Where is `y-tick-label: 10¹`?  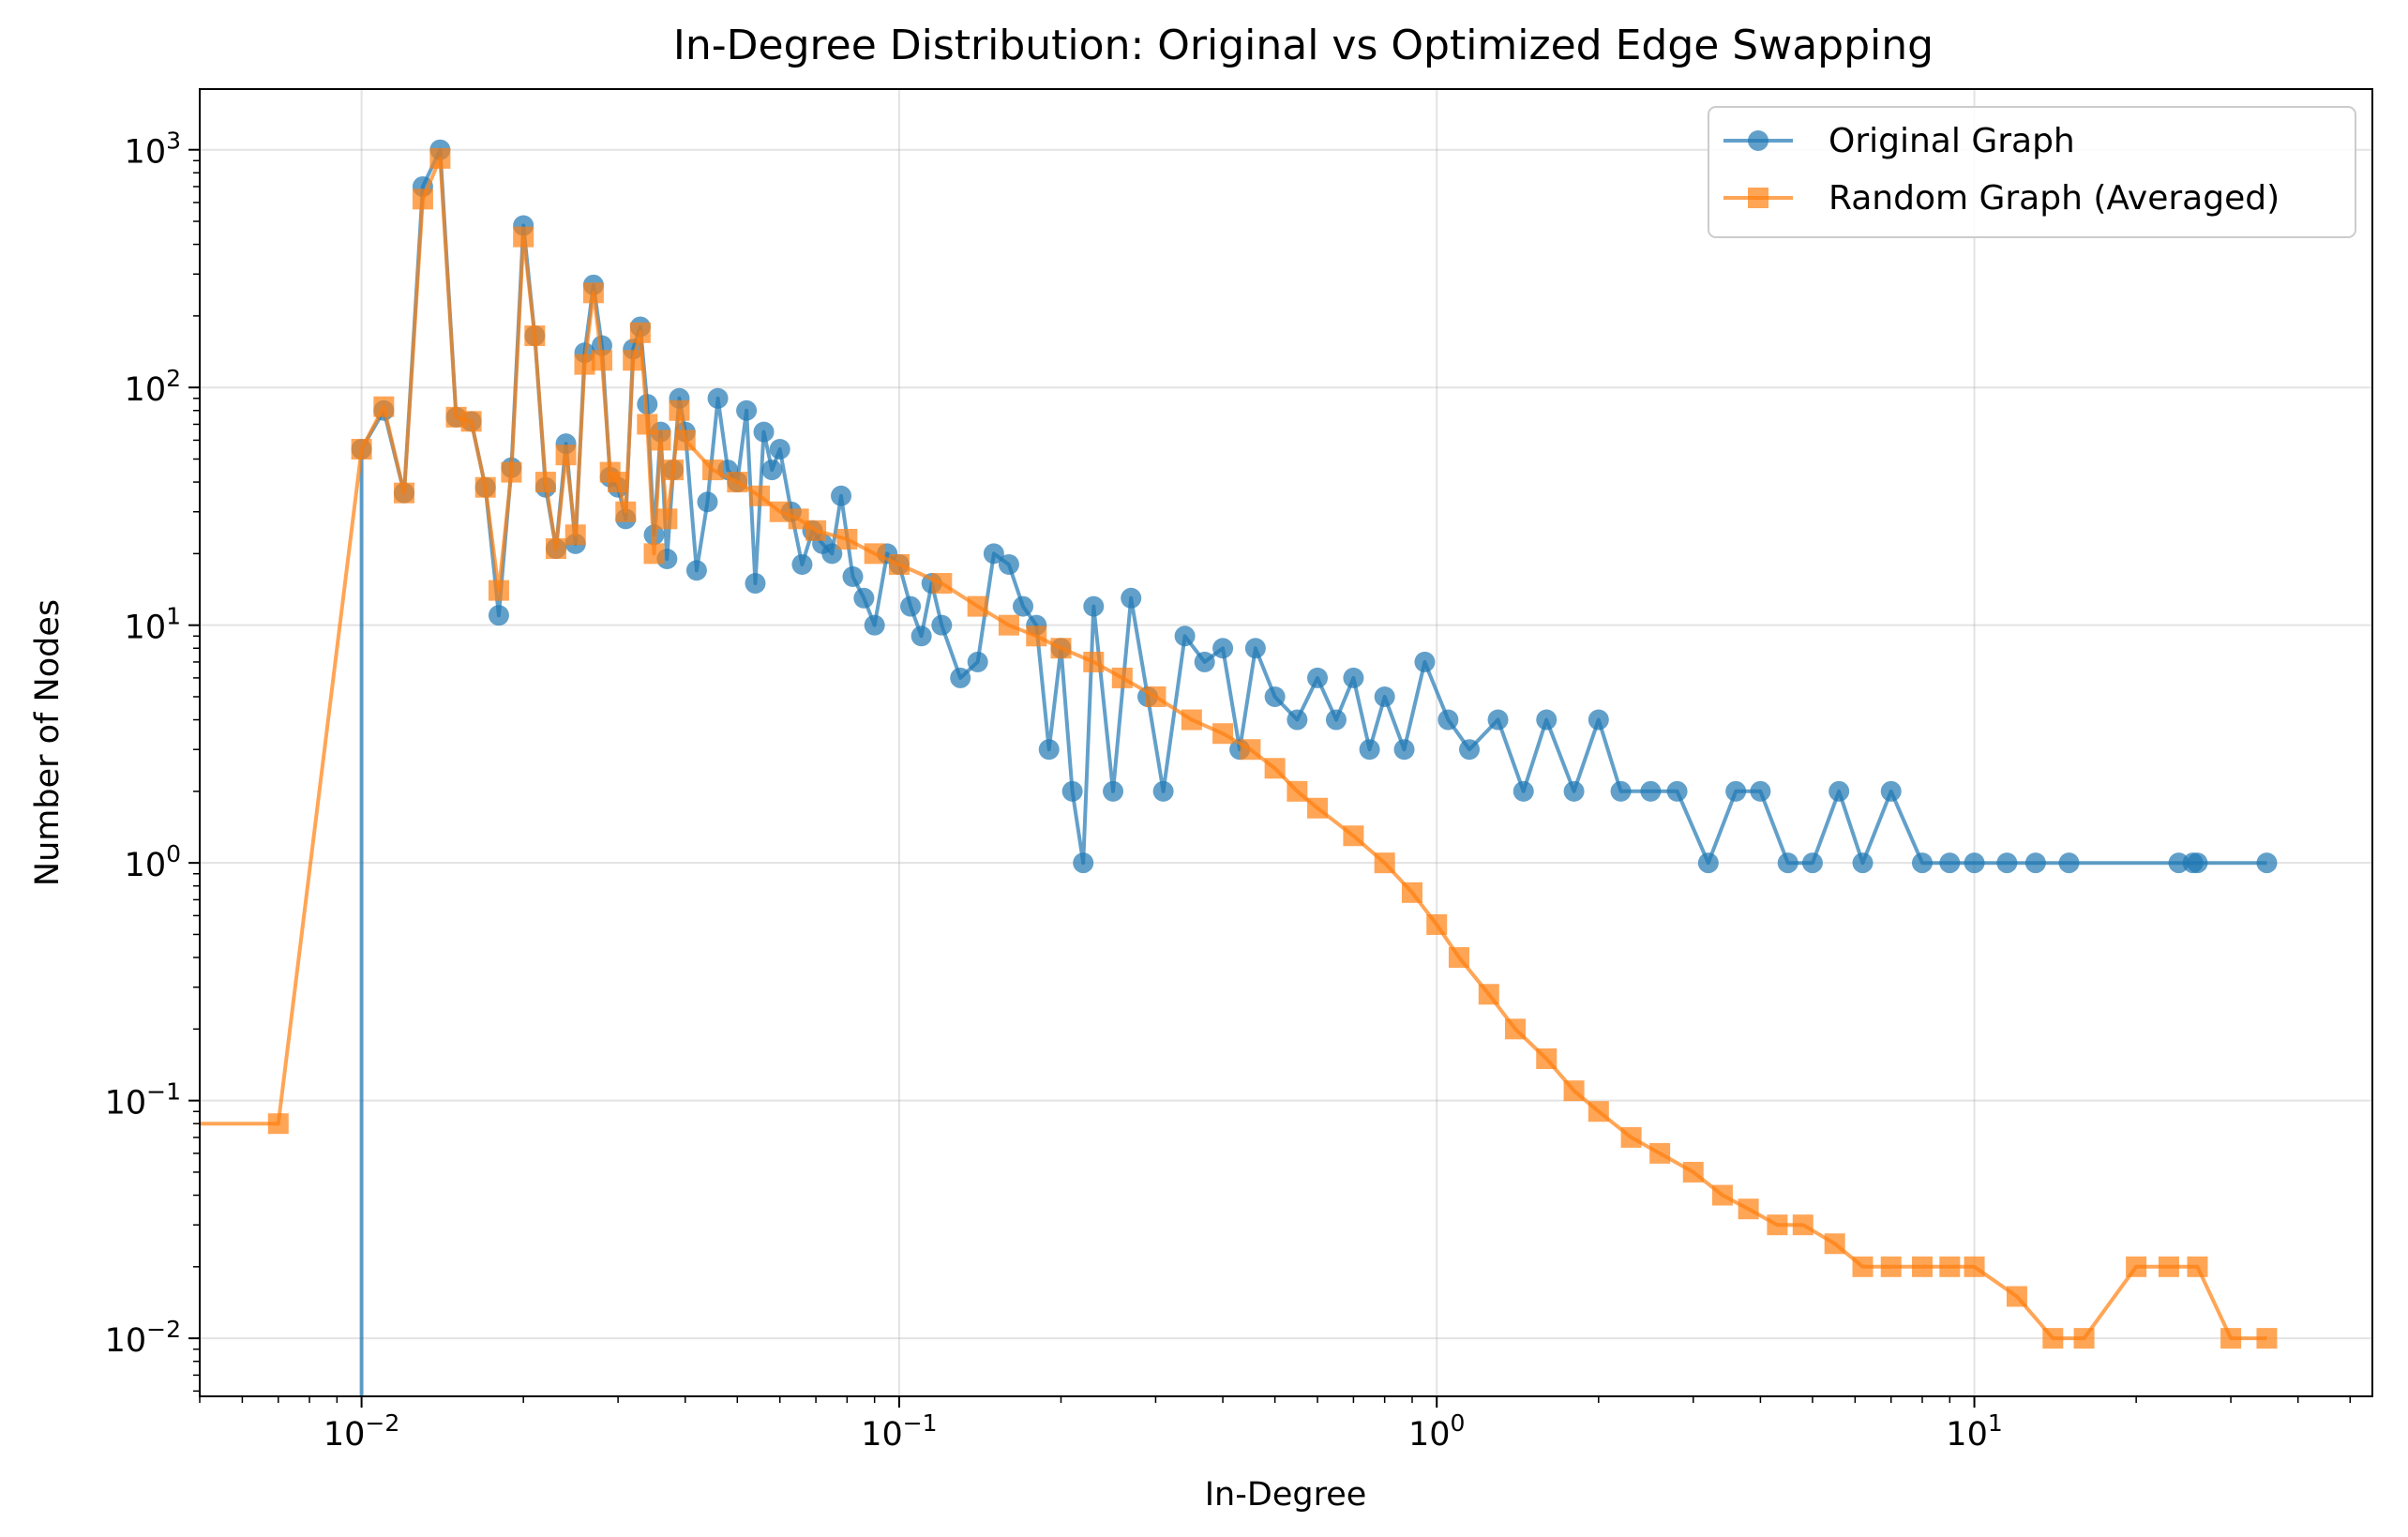 y-tick-label: 10¹ is located at coordinates (153, 625).